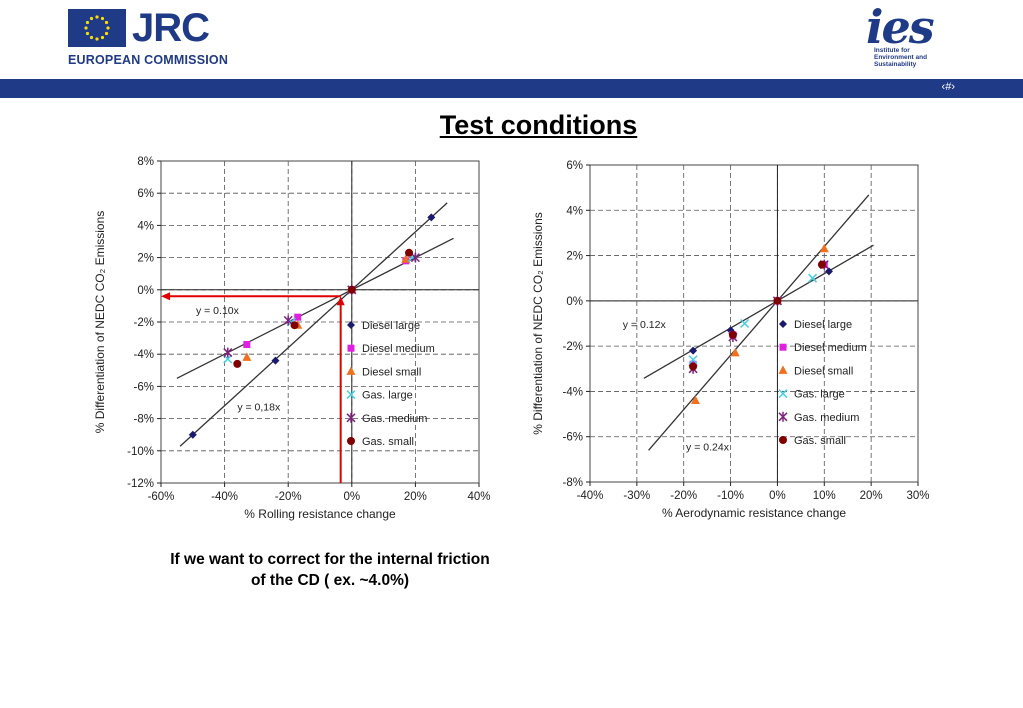 The height and width of the screenshot is (708, 1023). I want to click on jrc-logo-text: JRC, so click(171, 28).